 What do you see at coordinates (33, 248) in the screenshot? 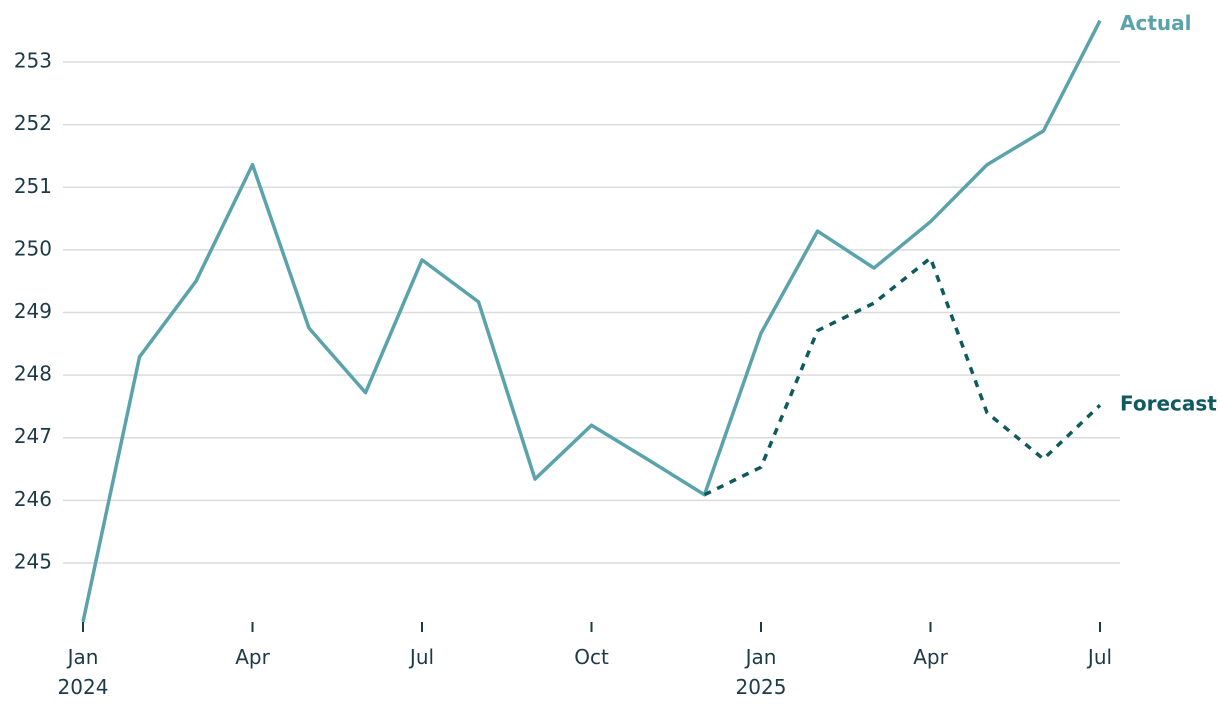
I see `y-tick-label: 250` at bounding box center [33, 248].